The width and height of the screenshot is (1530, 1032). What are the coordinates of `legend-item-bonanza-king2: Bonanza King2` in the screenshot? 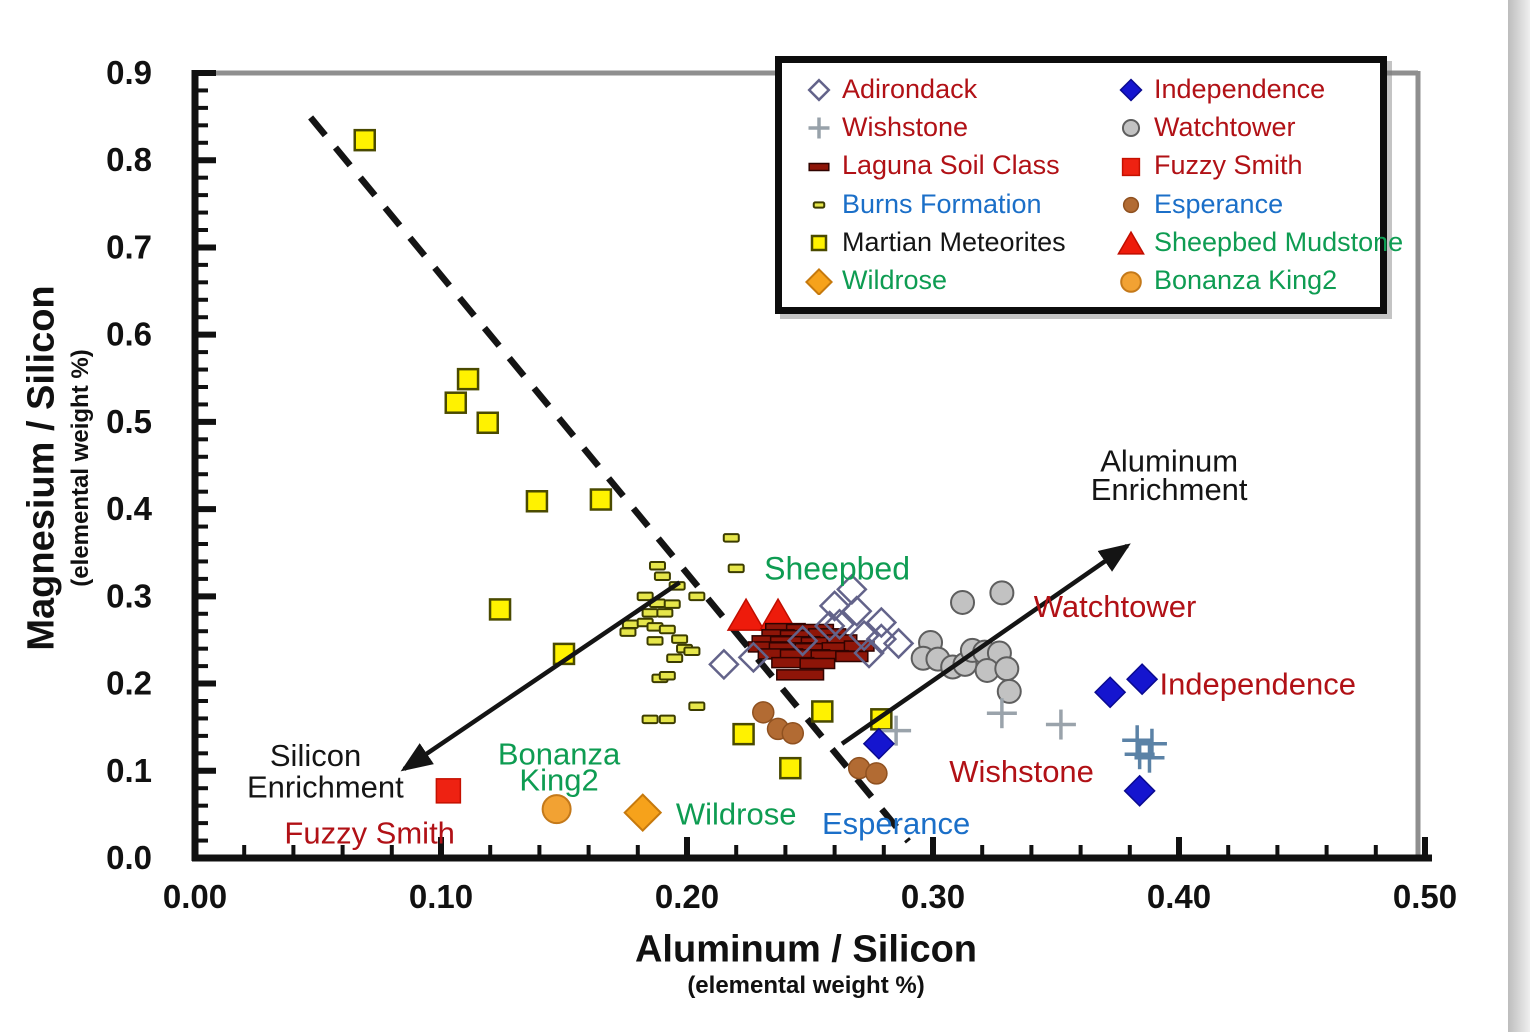 It's located at (1260, 281).